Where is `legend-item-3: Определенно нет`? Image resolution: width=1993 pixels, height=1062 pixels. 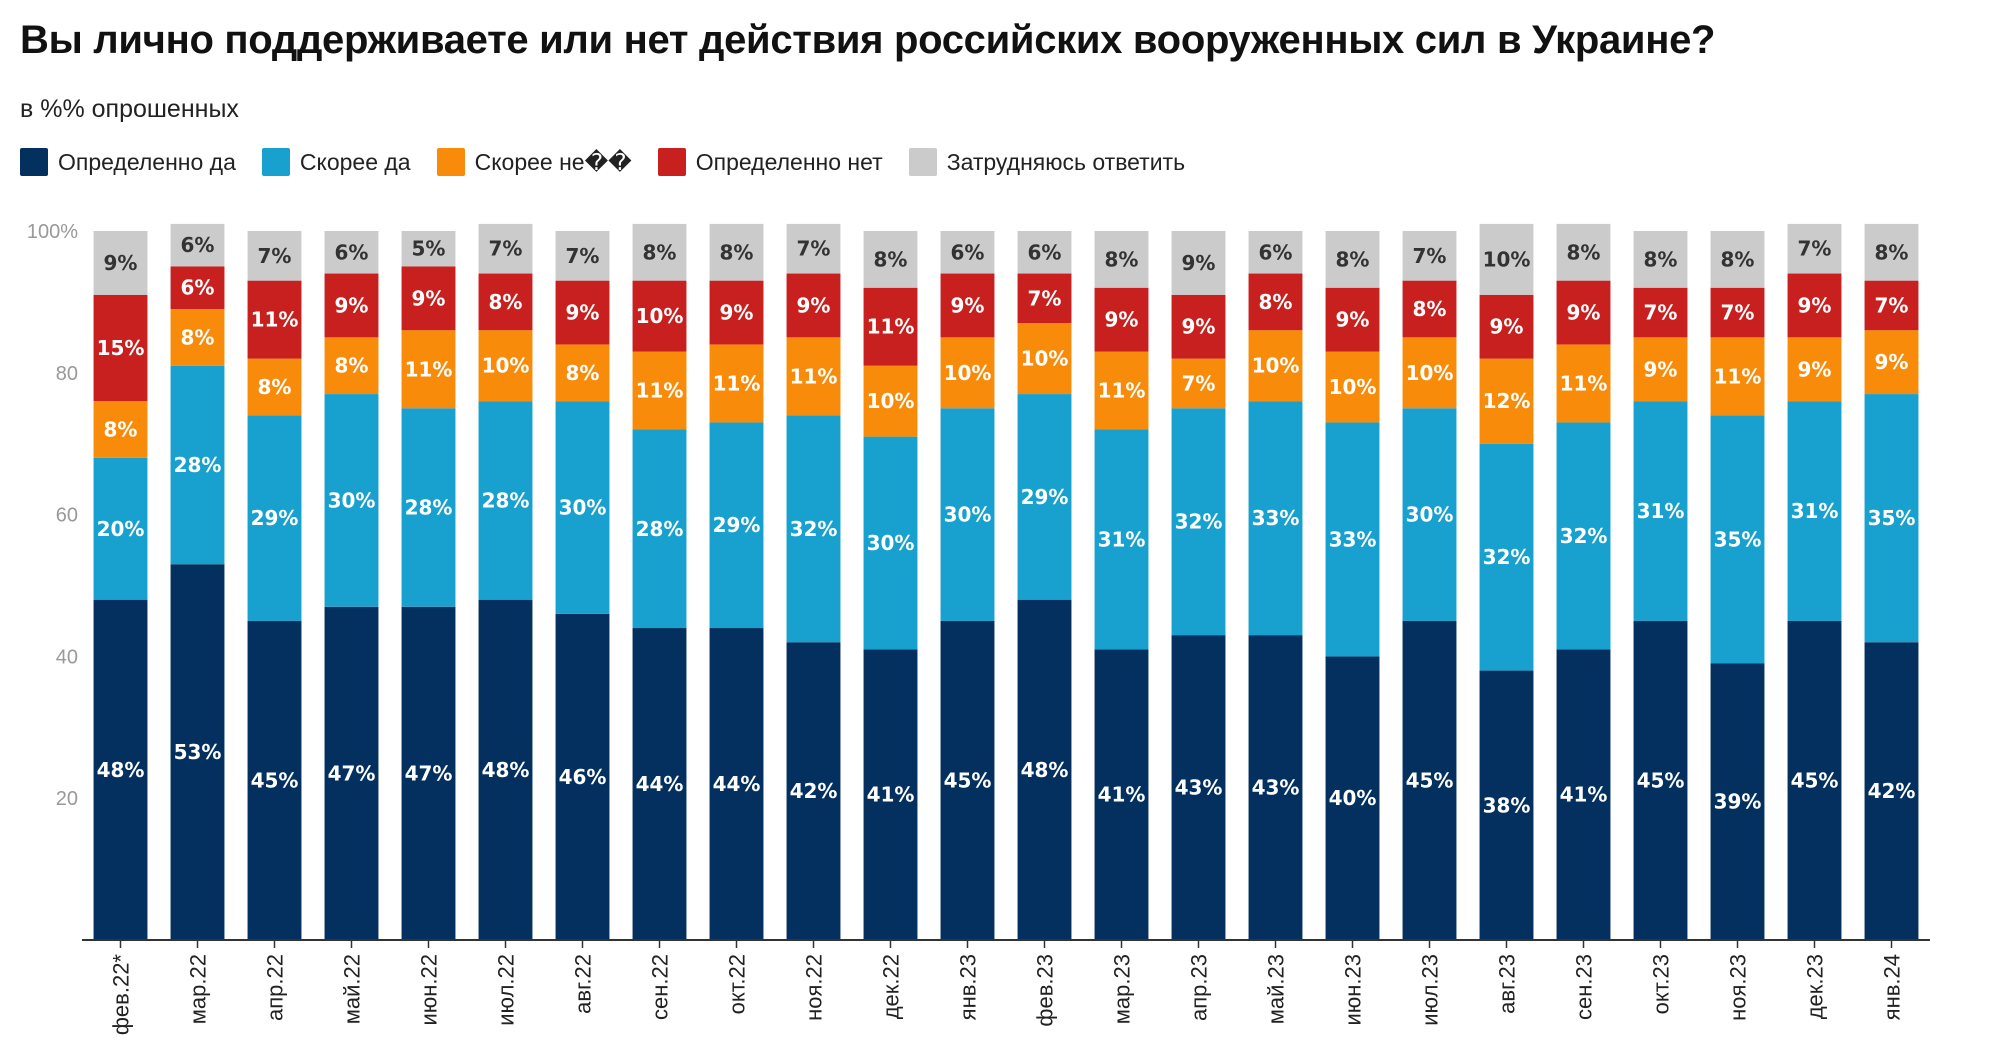 legend-item-3: Определенно нет is located at coordinates (770, 162).